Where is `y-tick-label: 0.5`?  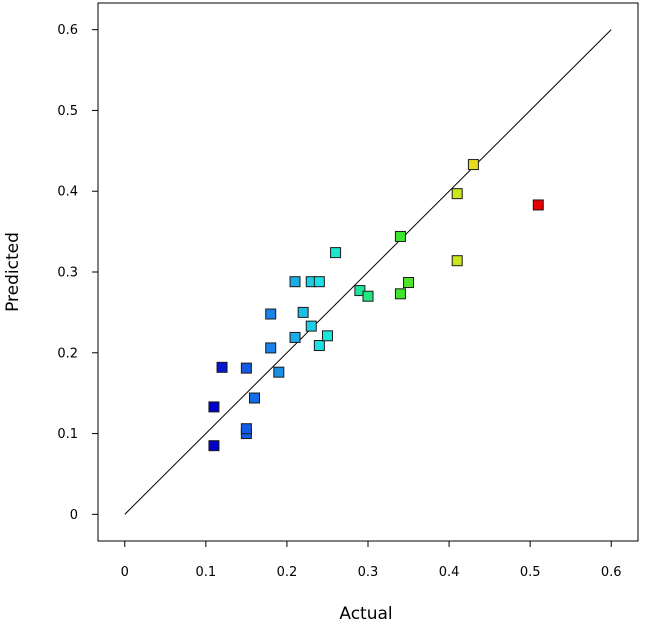
y-tick-label: 0.5 is located at coordinates (67, 111).